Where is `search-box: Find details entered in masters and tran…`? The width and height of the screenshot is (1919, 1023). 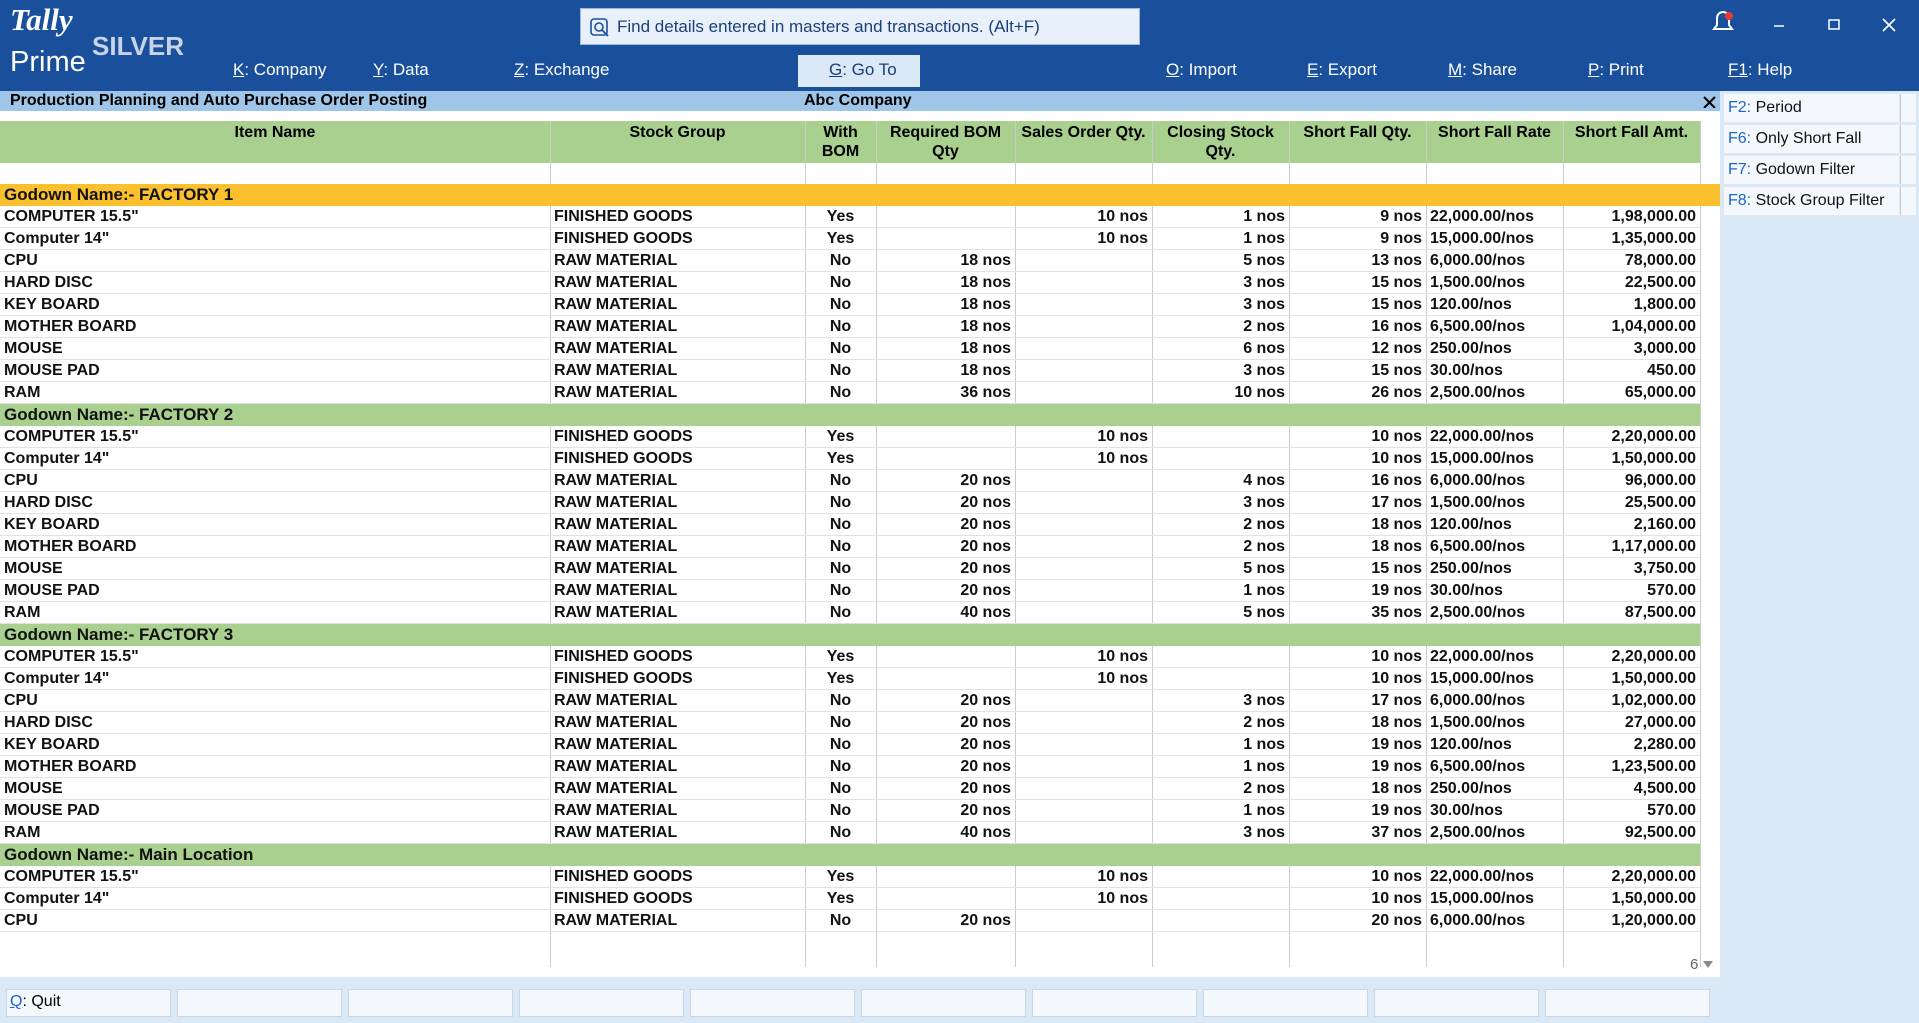
search-box: Find details entered in masters and tran… is located at coordinates (860, 26).